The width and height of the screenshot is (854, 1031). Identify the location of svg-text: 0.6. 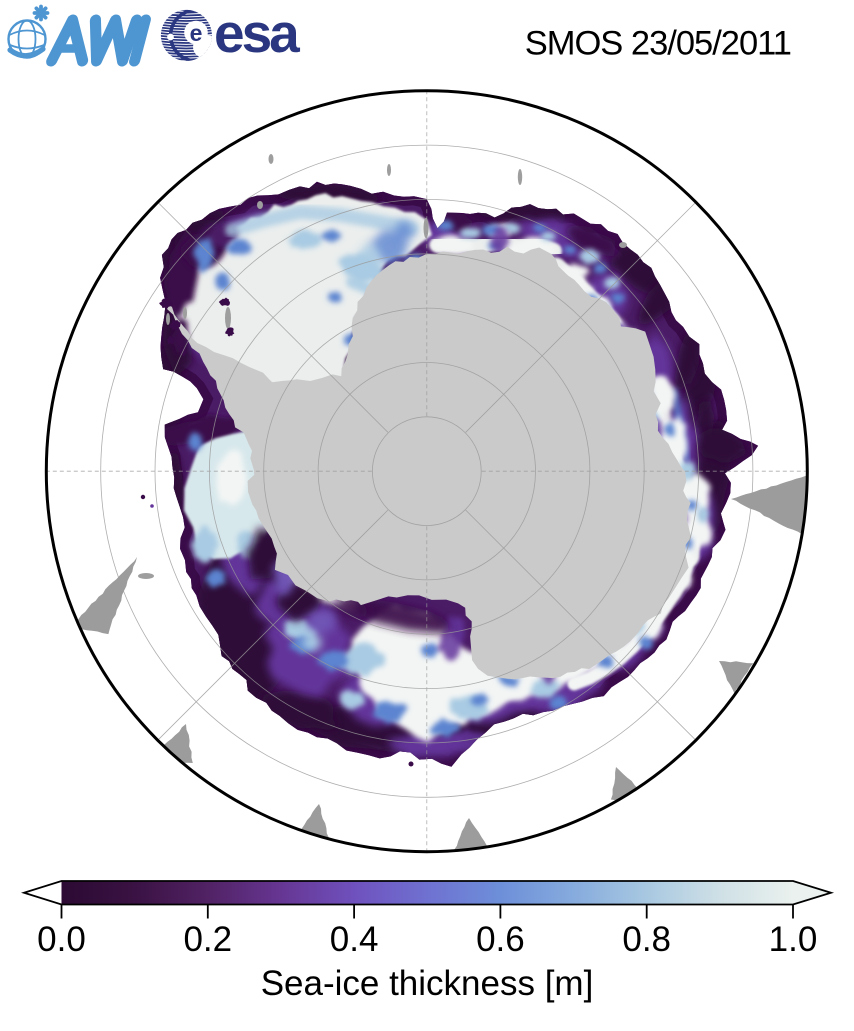
(500, 939).